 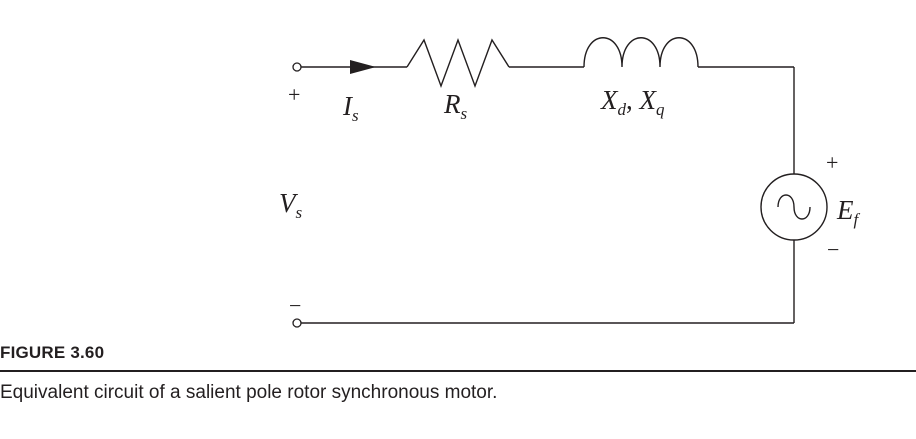 What do you see at coordinates (832, 162) in the screenshot?
I see `source-plus: +` at bounding box center [832, 162].